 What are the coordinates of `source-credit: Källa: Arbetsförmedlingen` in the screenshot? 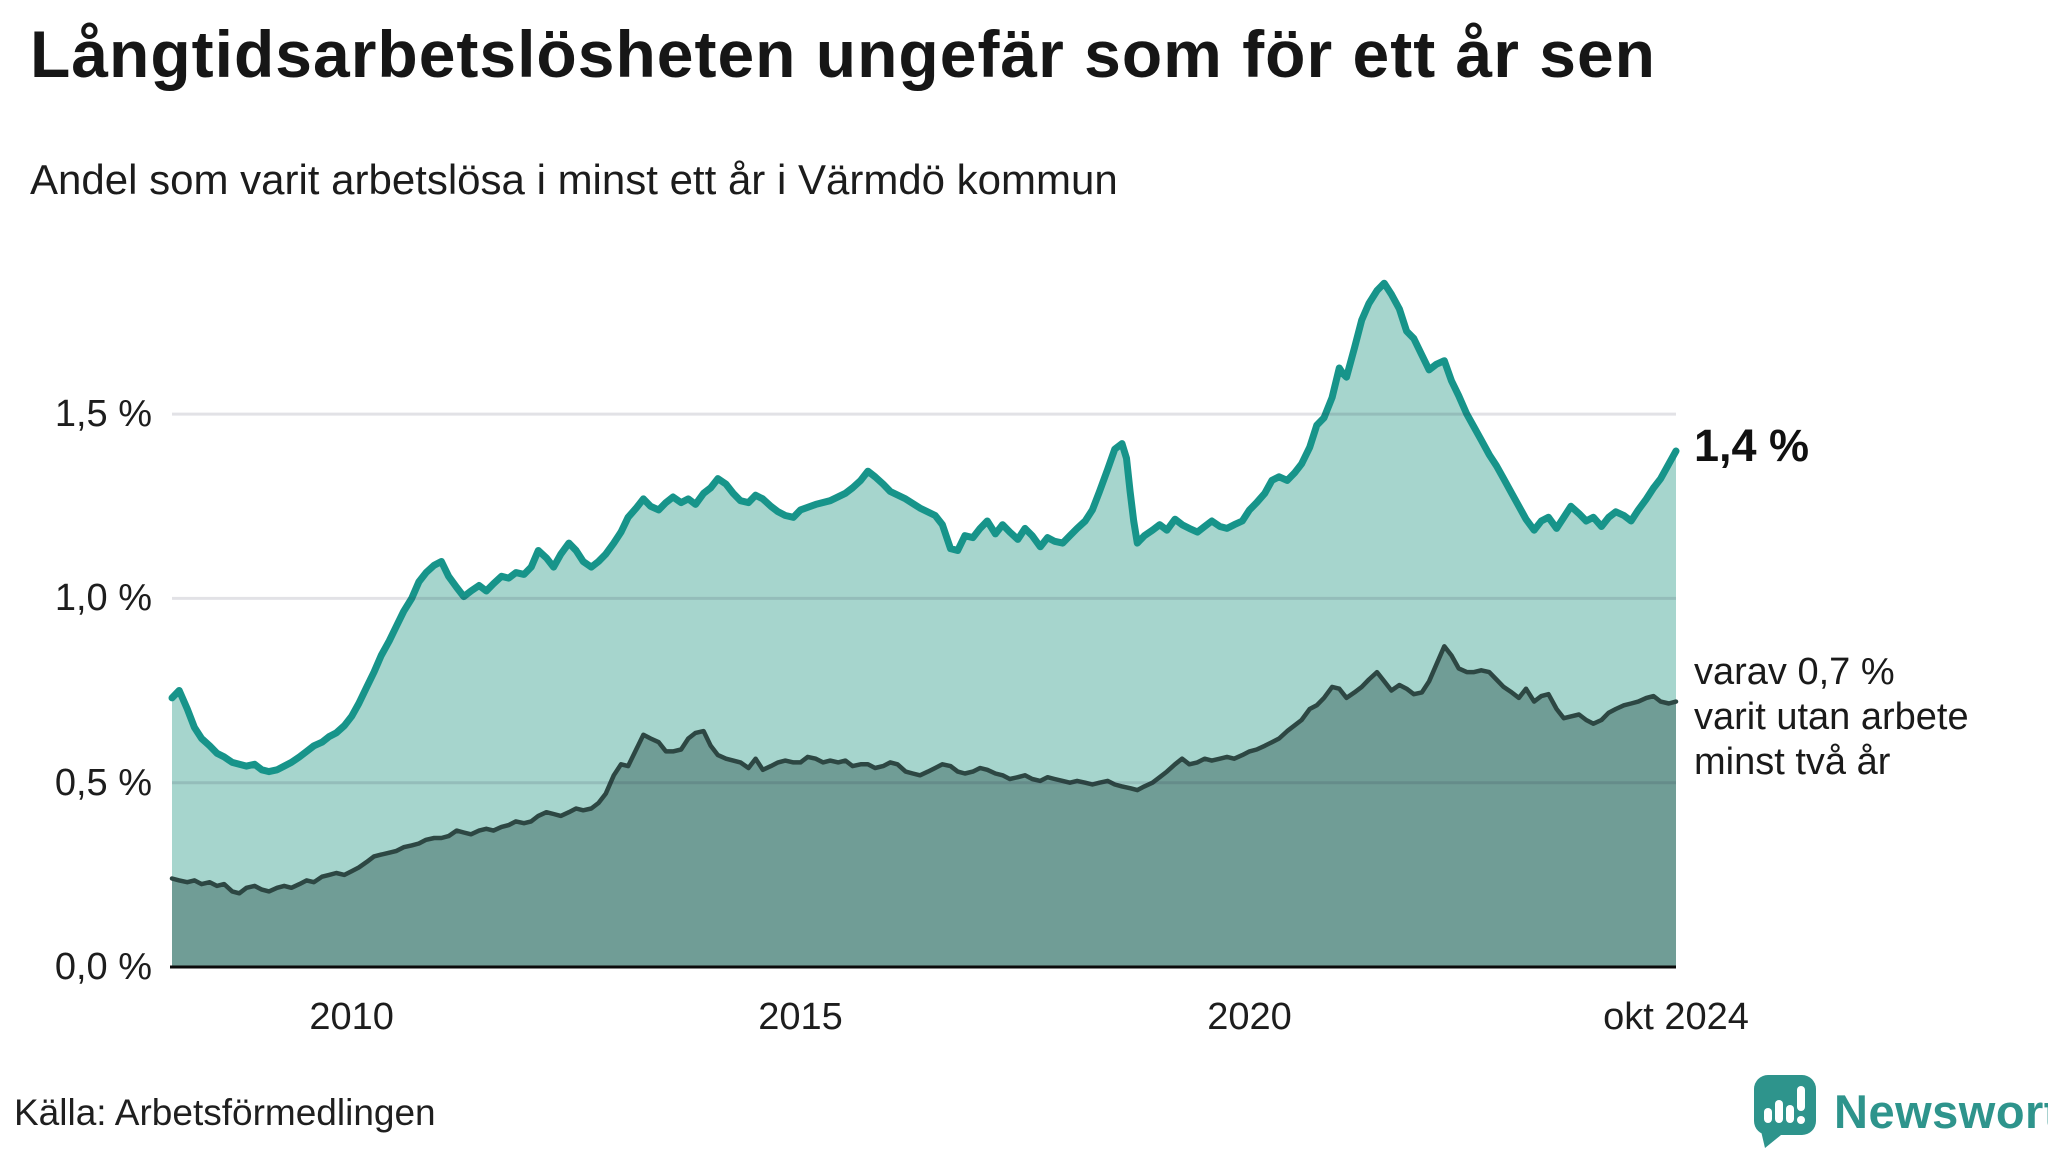 It's located at (225, 1112).